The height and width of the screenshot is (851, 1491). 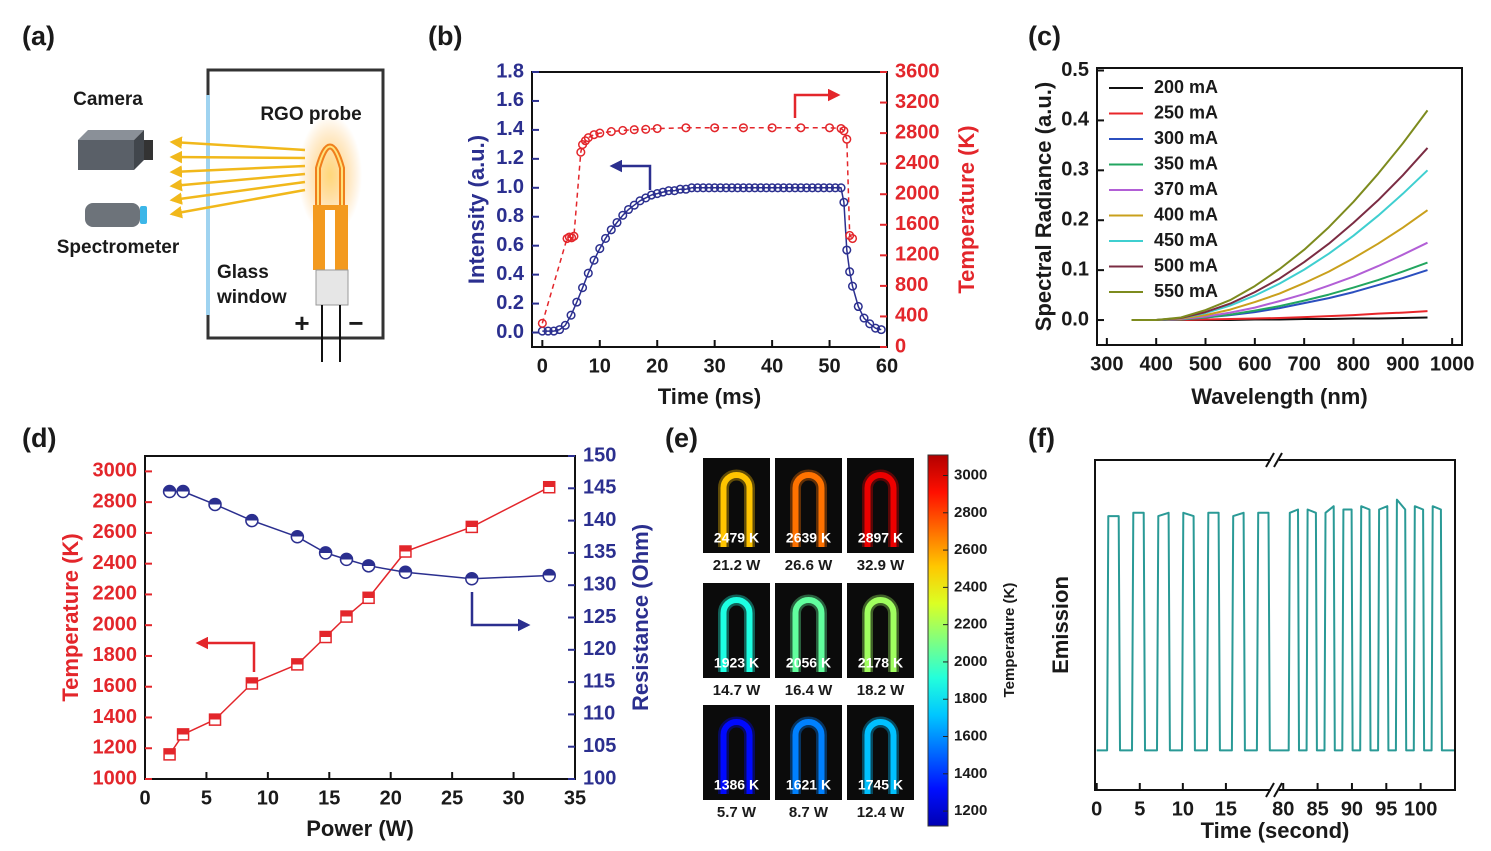 What do you see at coordinates (880, 663) in the screenshot?
I see `temperature-label: 2178 K` at bounding box center [880, 663].